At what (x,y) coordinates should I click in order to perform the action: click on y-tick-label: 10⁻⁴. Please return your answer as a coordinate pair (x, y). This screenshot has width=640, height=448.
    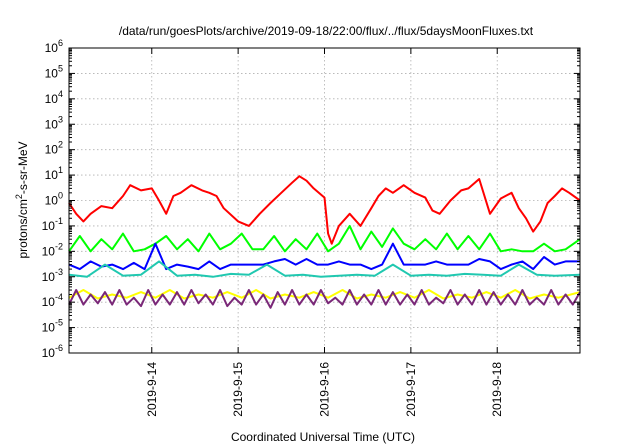
    Looking at the image, I should click on (52, 300).